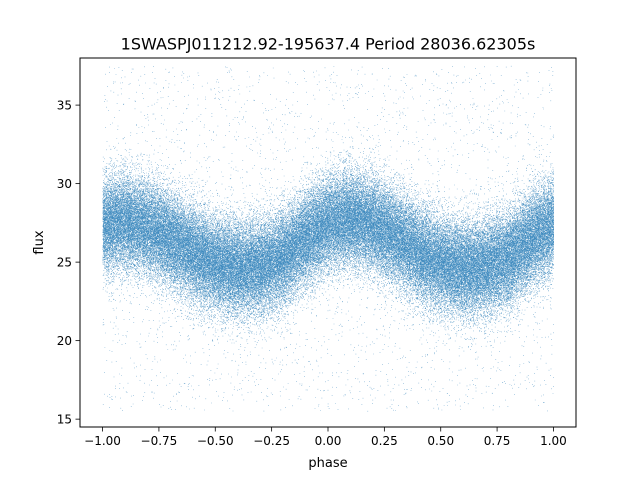 This screenshot has height=485, width=640. I want to click on x-tick-label: 0.00, so click(328, 441).